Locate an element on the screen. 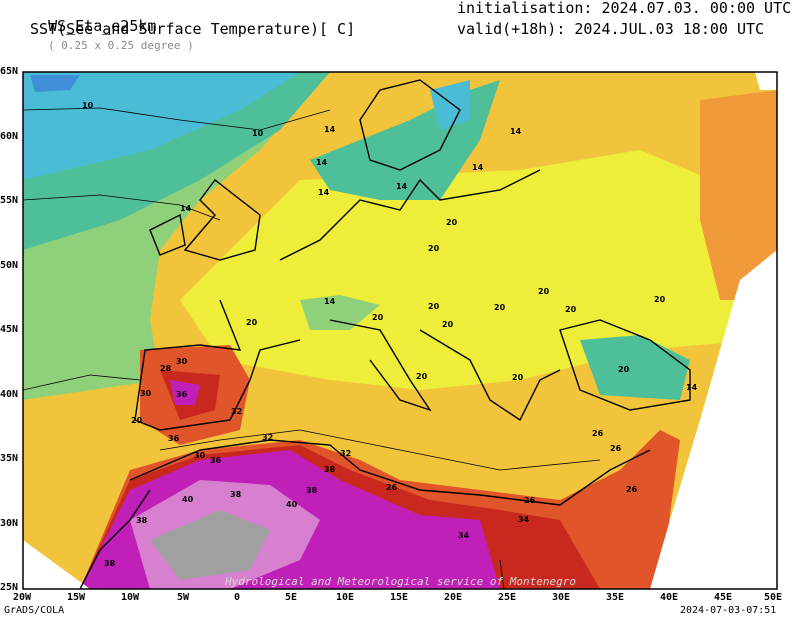 This screenshot has width=800, height=618. lon-label: 10E is located at coordinates (345, 597).